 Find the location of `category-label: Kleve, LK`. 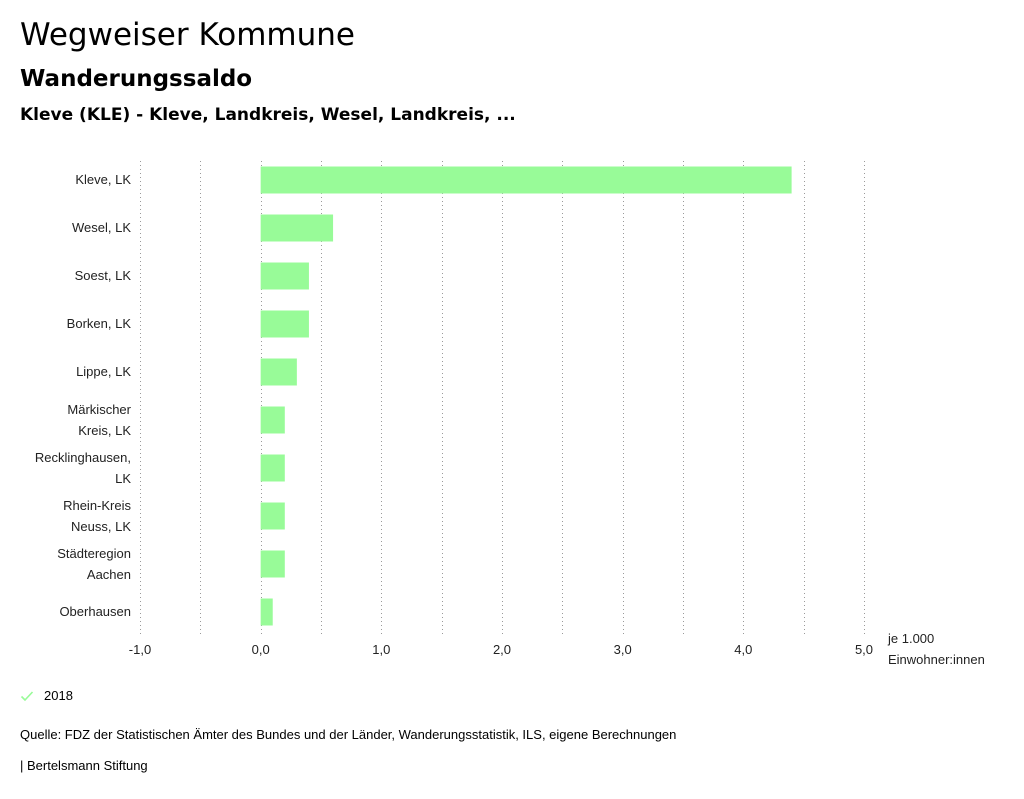

category-label: Kleve, LK is located at coordinates (103, 179).